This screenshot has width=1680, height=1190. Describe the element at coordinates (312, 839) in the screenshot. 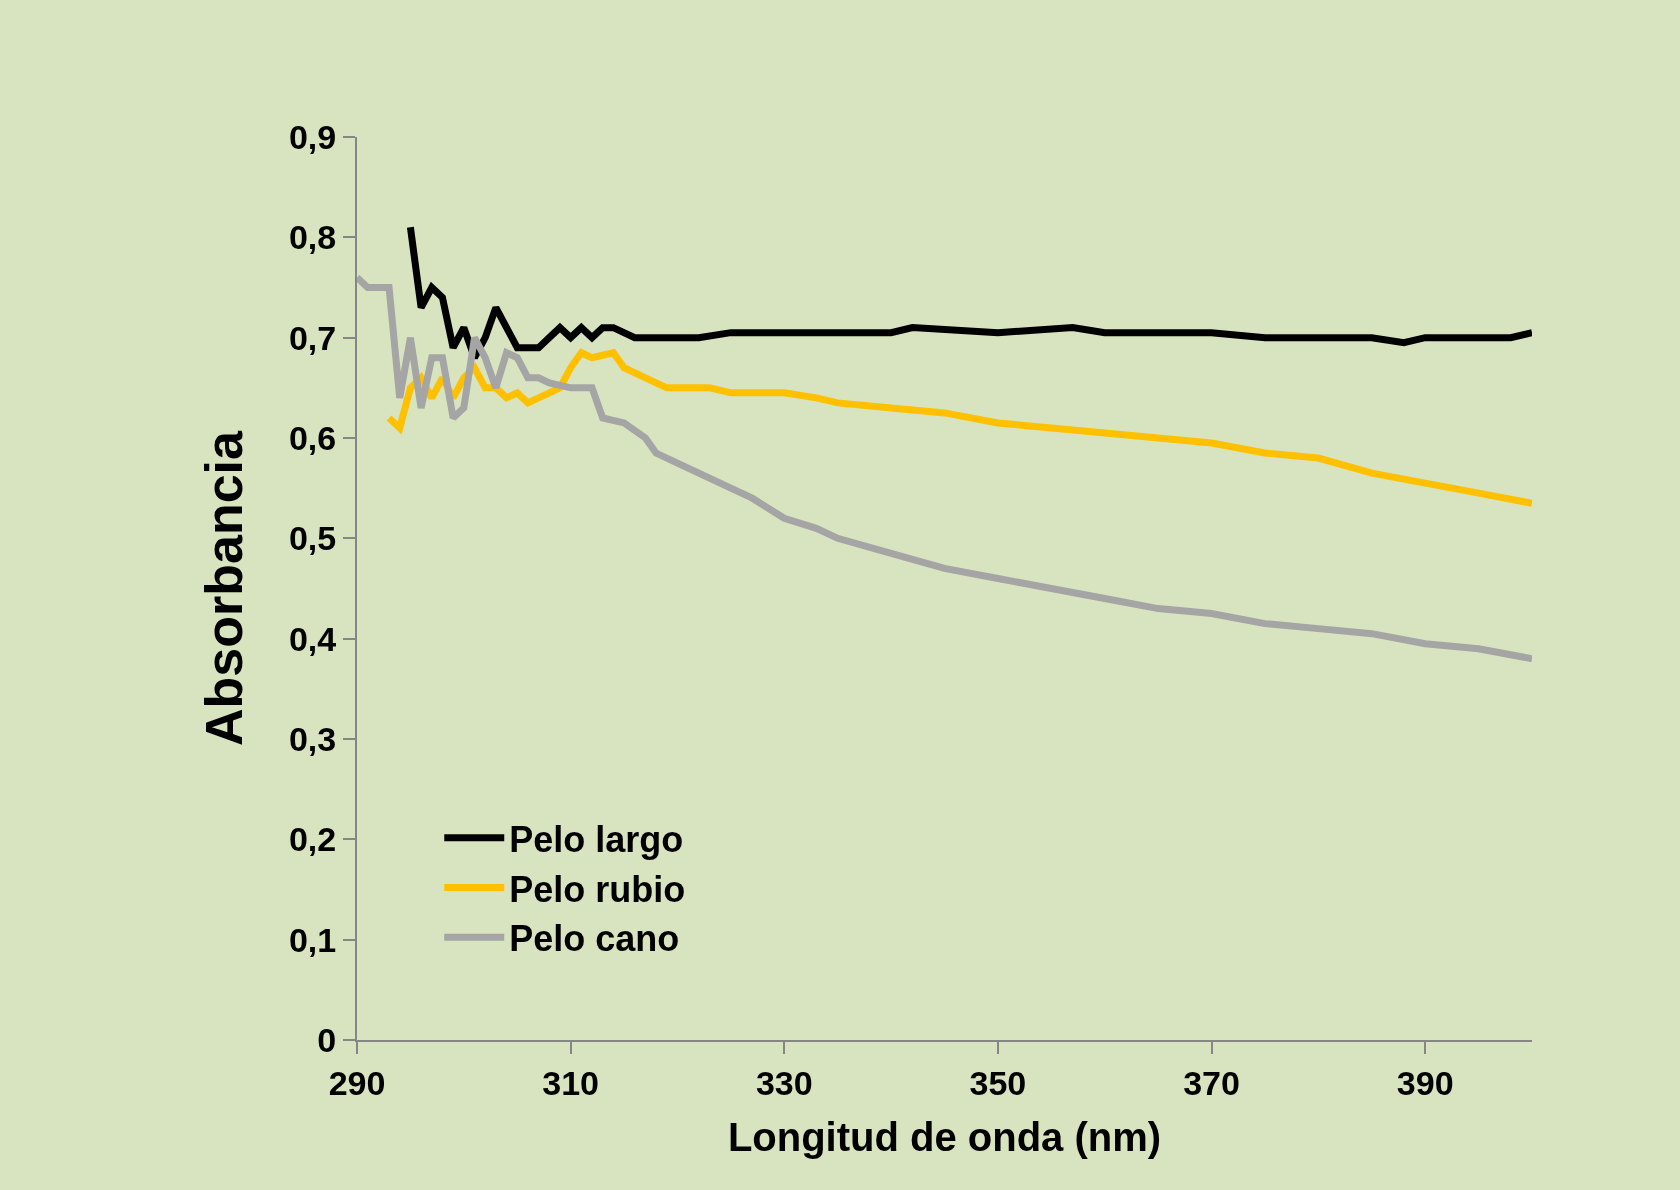

I see `y-tick-label: 0,2` at that location.